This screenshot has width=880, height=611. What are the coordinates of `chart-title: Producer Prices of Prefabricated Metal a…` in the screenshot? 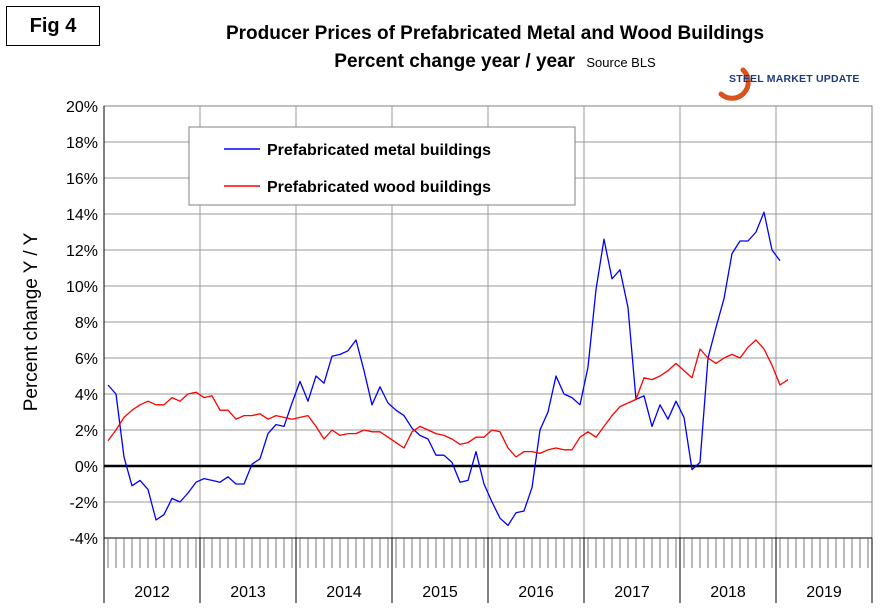 It's located at (495, 33).